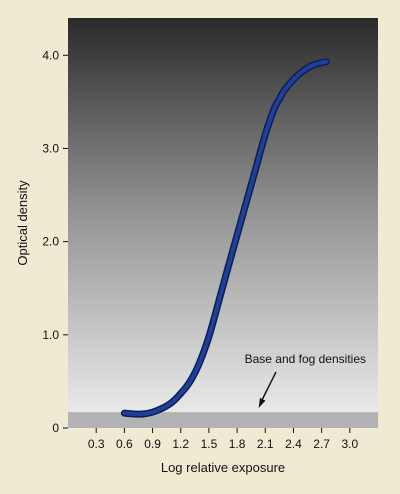  Describe the element at coordinates (50, 335) in the screenshot. I see `y-tick-label: 1.0` at that location.